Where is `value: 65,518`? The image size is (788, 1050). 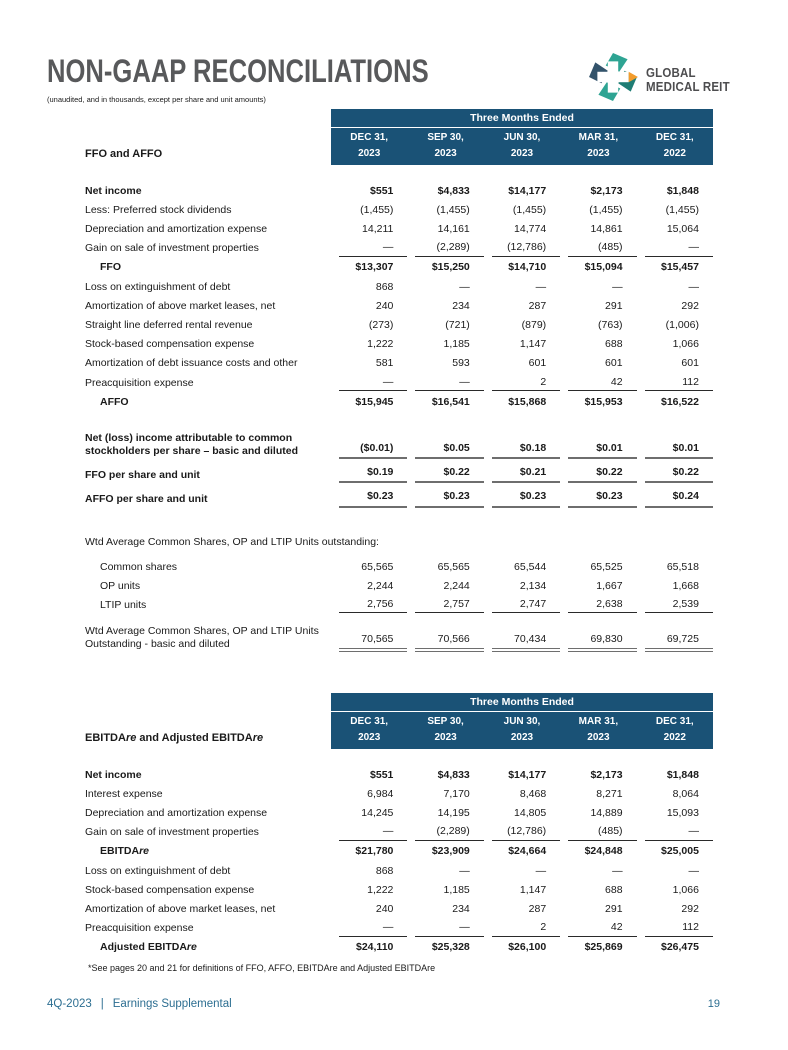 value: 65,518 is located at coordinates (682, 566).